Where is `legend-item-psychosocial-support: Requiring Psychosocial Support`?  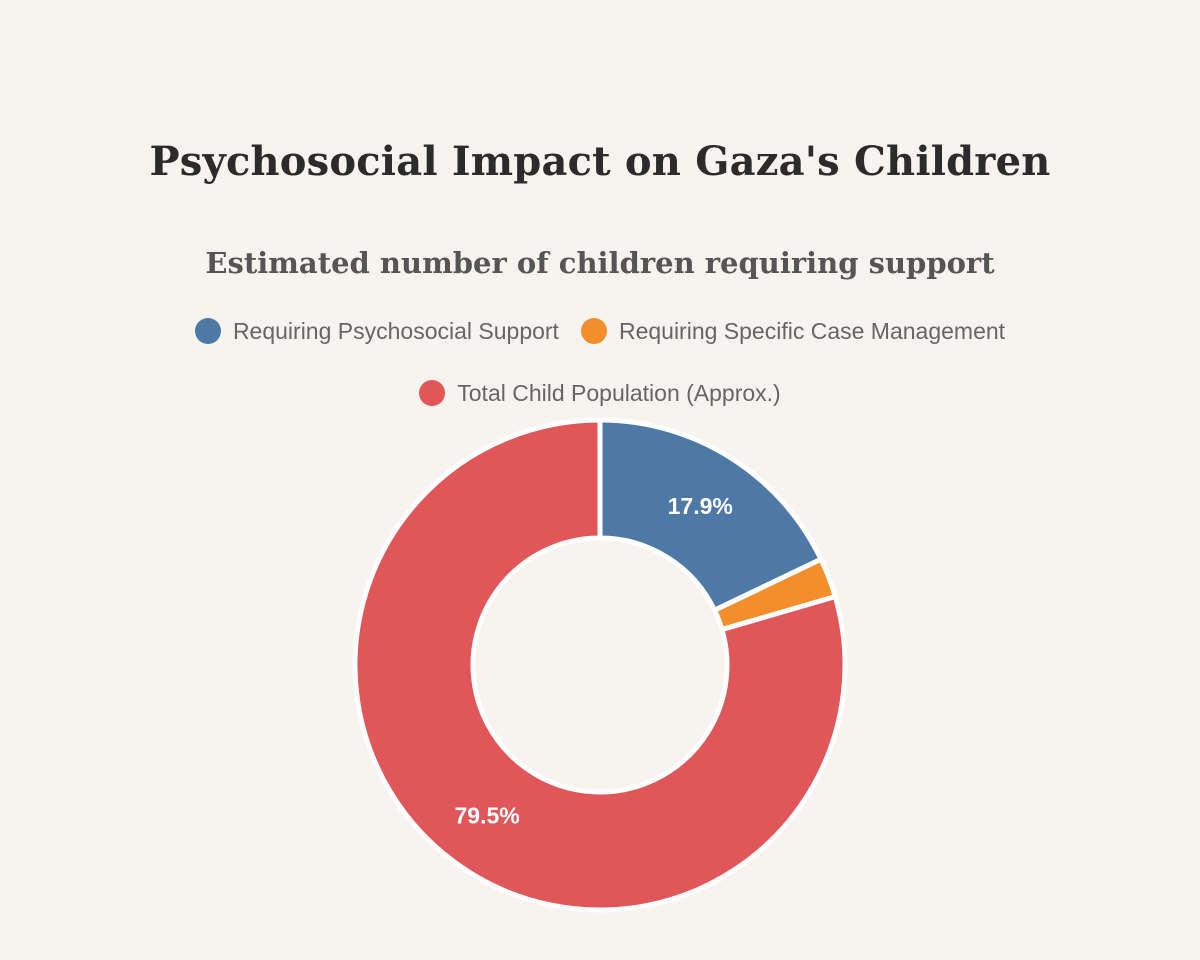
legend-item-psychosocial-support: Requiring Psychosocial Support is located at coordinates (376, 330).